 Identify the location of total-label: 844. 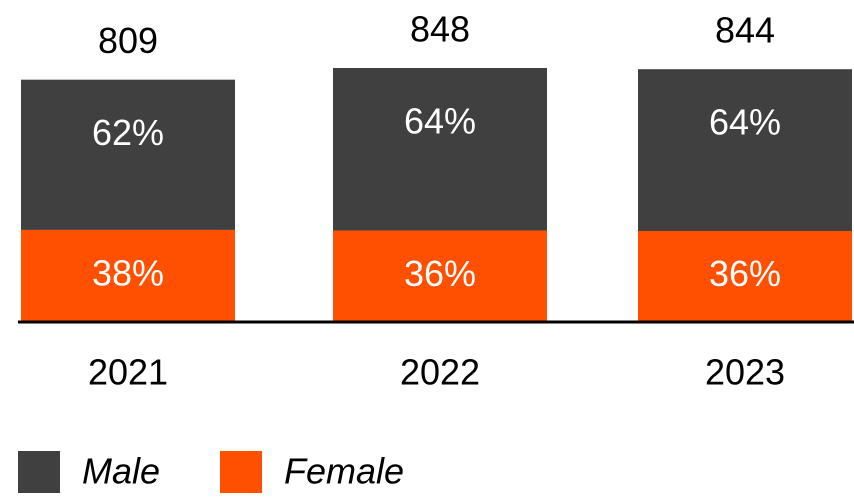
(745, 30).